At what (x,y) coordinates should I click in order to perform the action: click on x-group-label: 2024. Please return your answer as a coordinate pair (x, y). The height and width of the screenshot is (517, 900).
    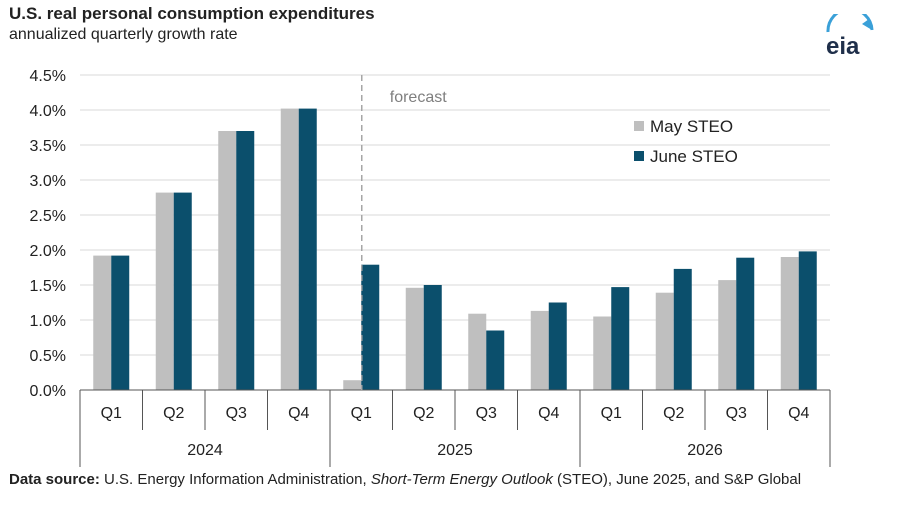
    Looking at the image, I should click on (205, 450).